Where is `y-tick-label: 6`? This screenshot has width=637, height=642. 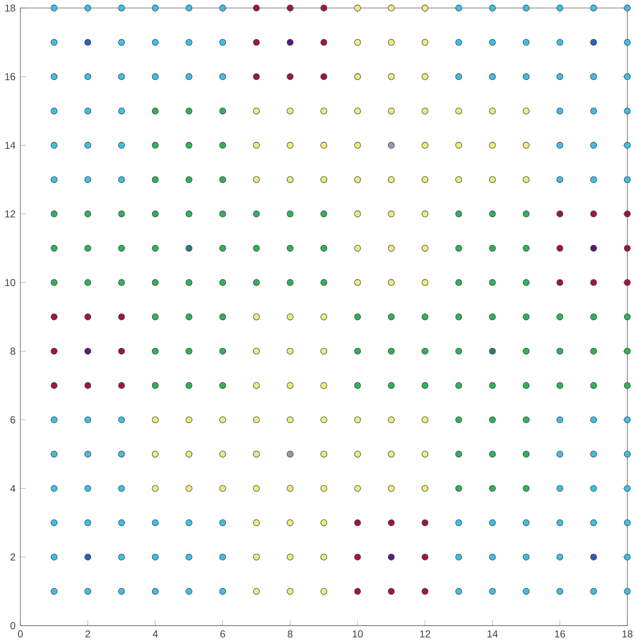 y-tick-label: 6 is located at coordinates (13, 420).